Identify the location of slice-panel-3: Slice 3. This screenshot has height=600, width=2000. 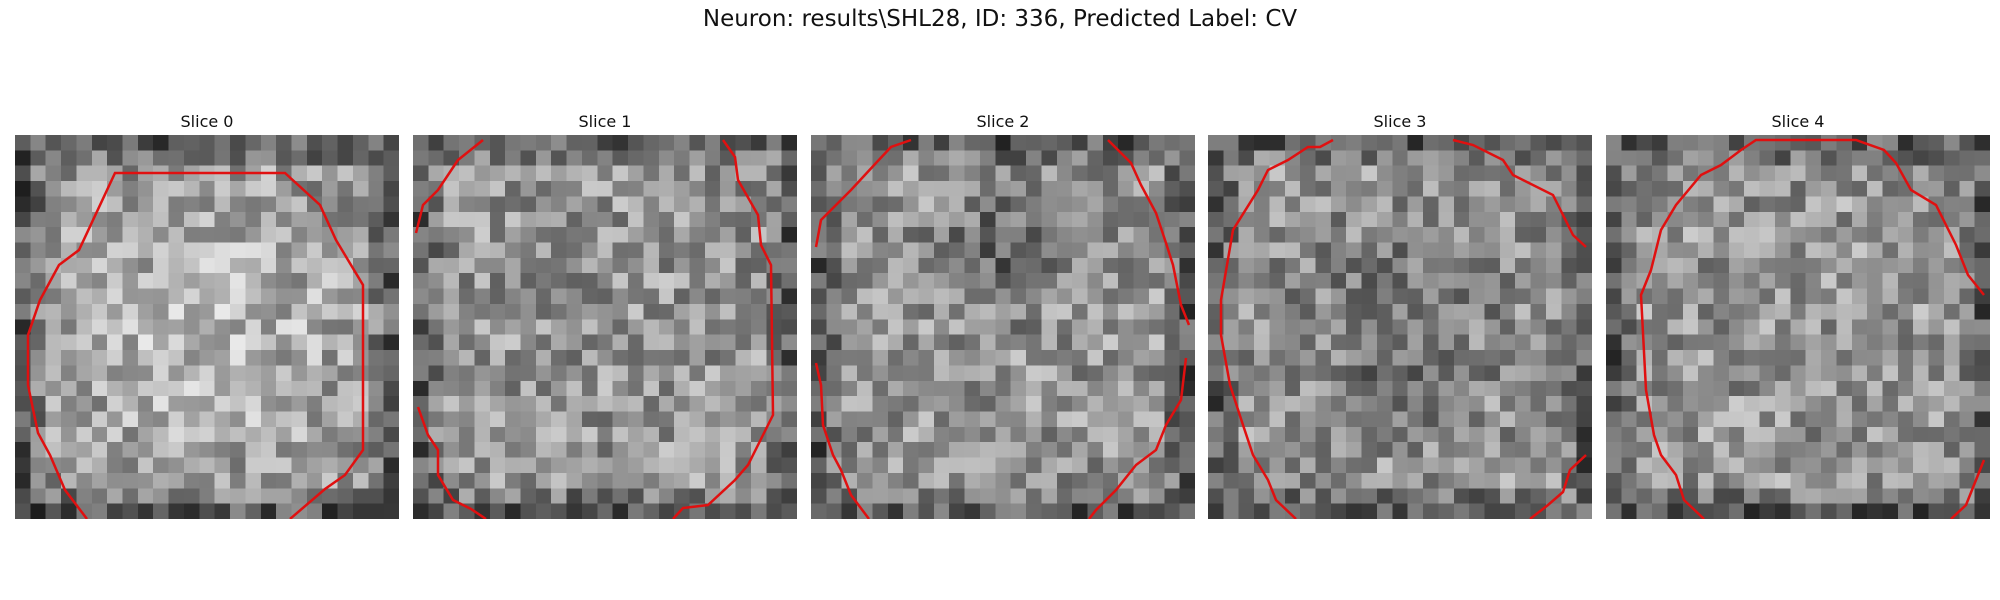
(1400, 122).